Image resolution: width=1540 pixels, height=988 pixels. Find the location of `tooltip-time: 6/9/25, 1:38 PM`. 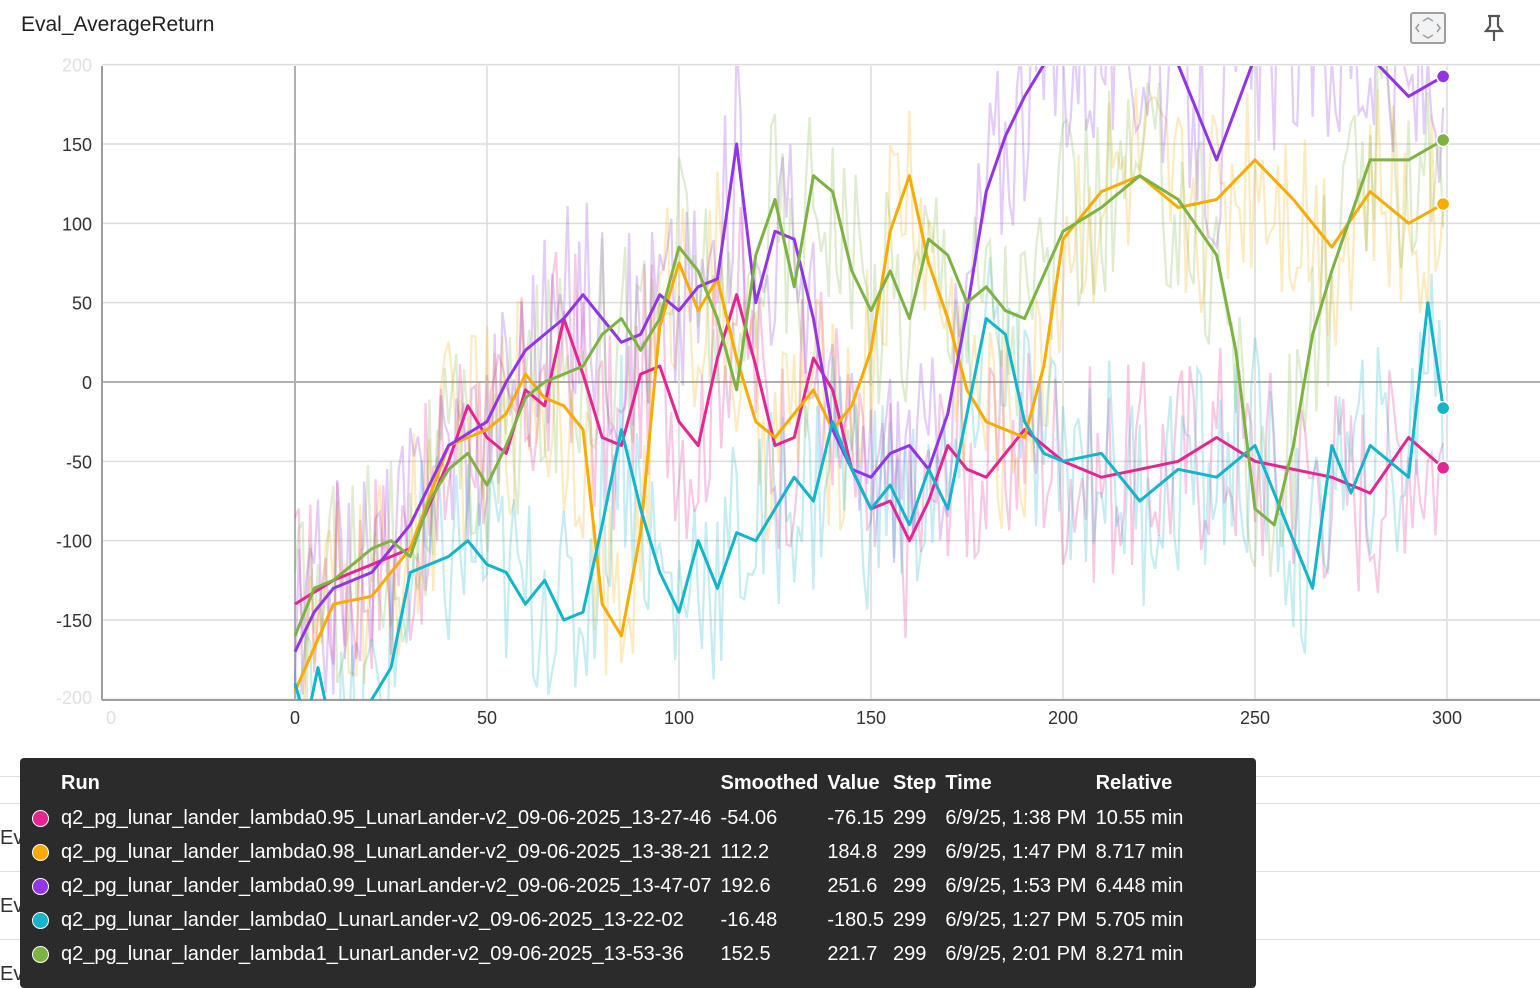

tooltip-time: 6/9/25, 1:38 PM is located at coordinates (1016, 817).